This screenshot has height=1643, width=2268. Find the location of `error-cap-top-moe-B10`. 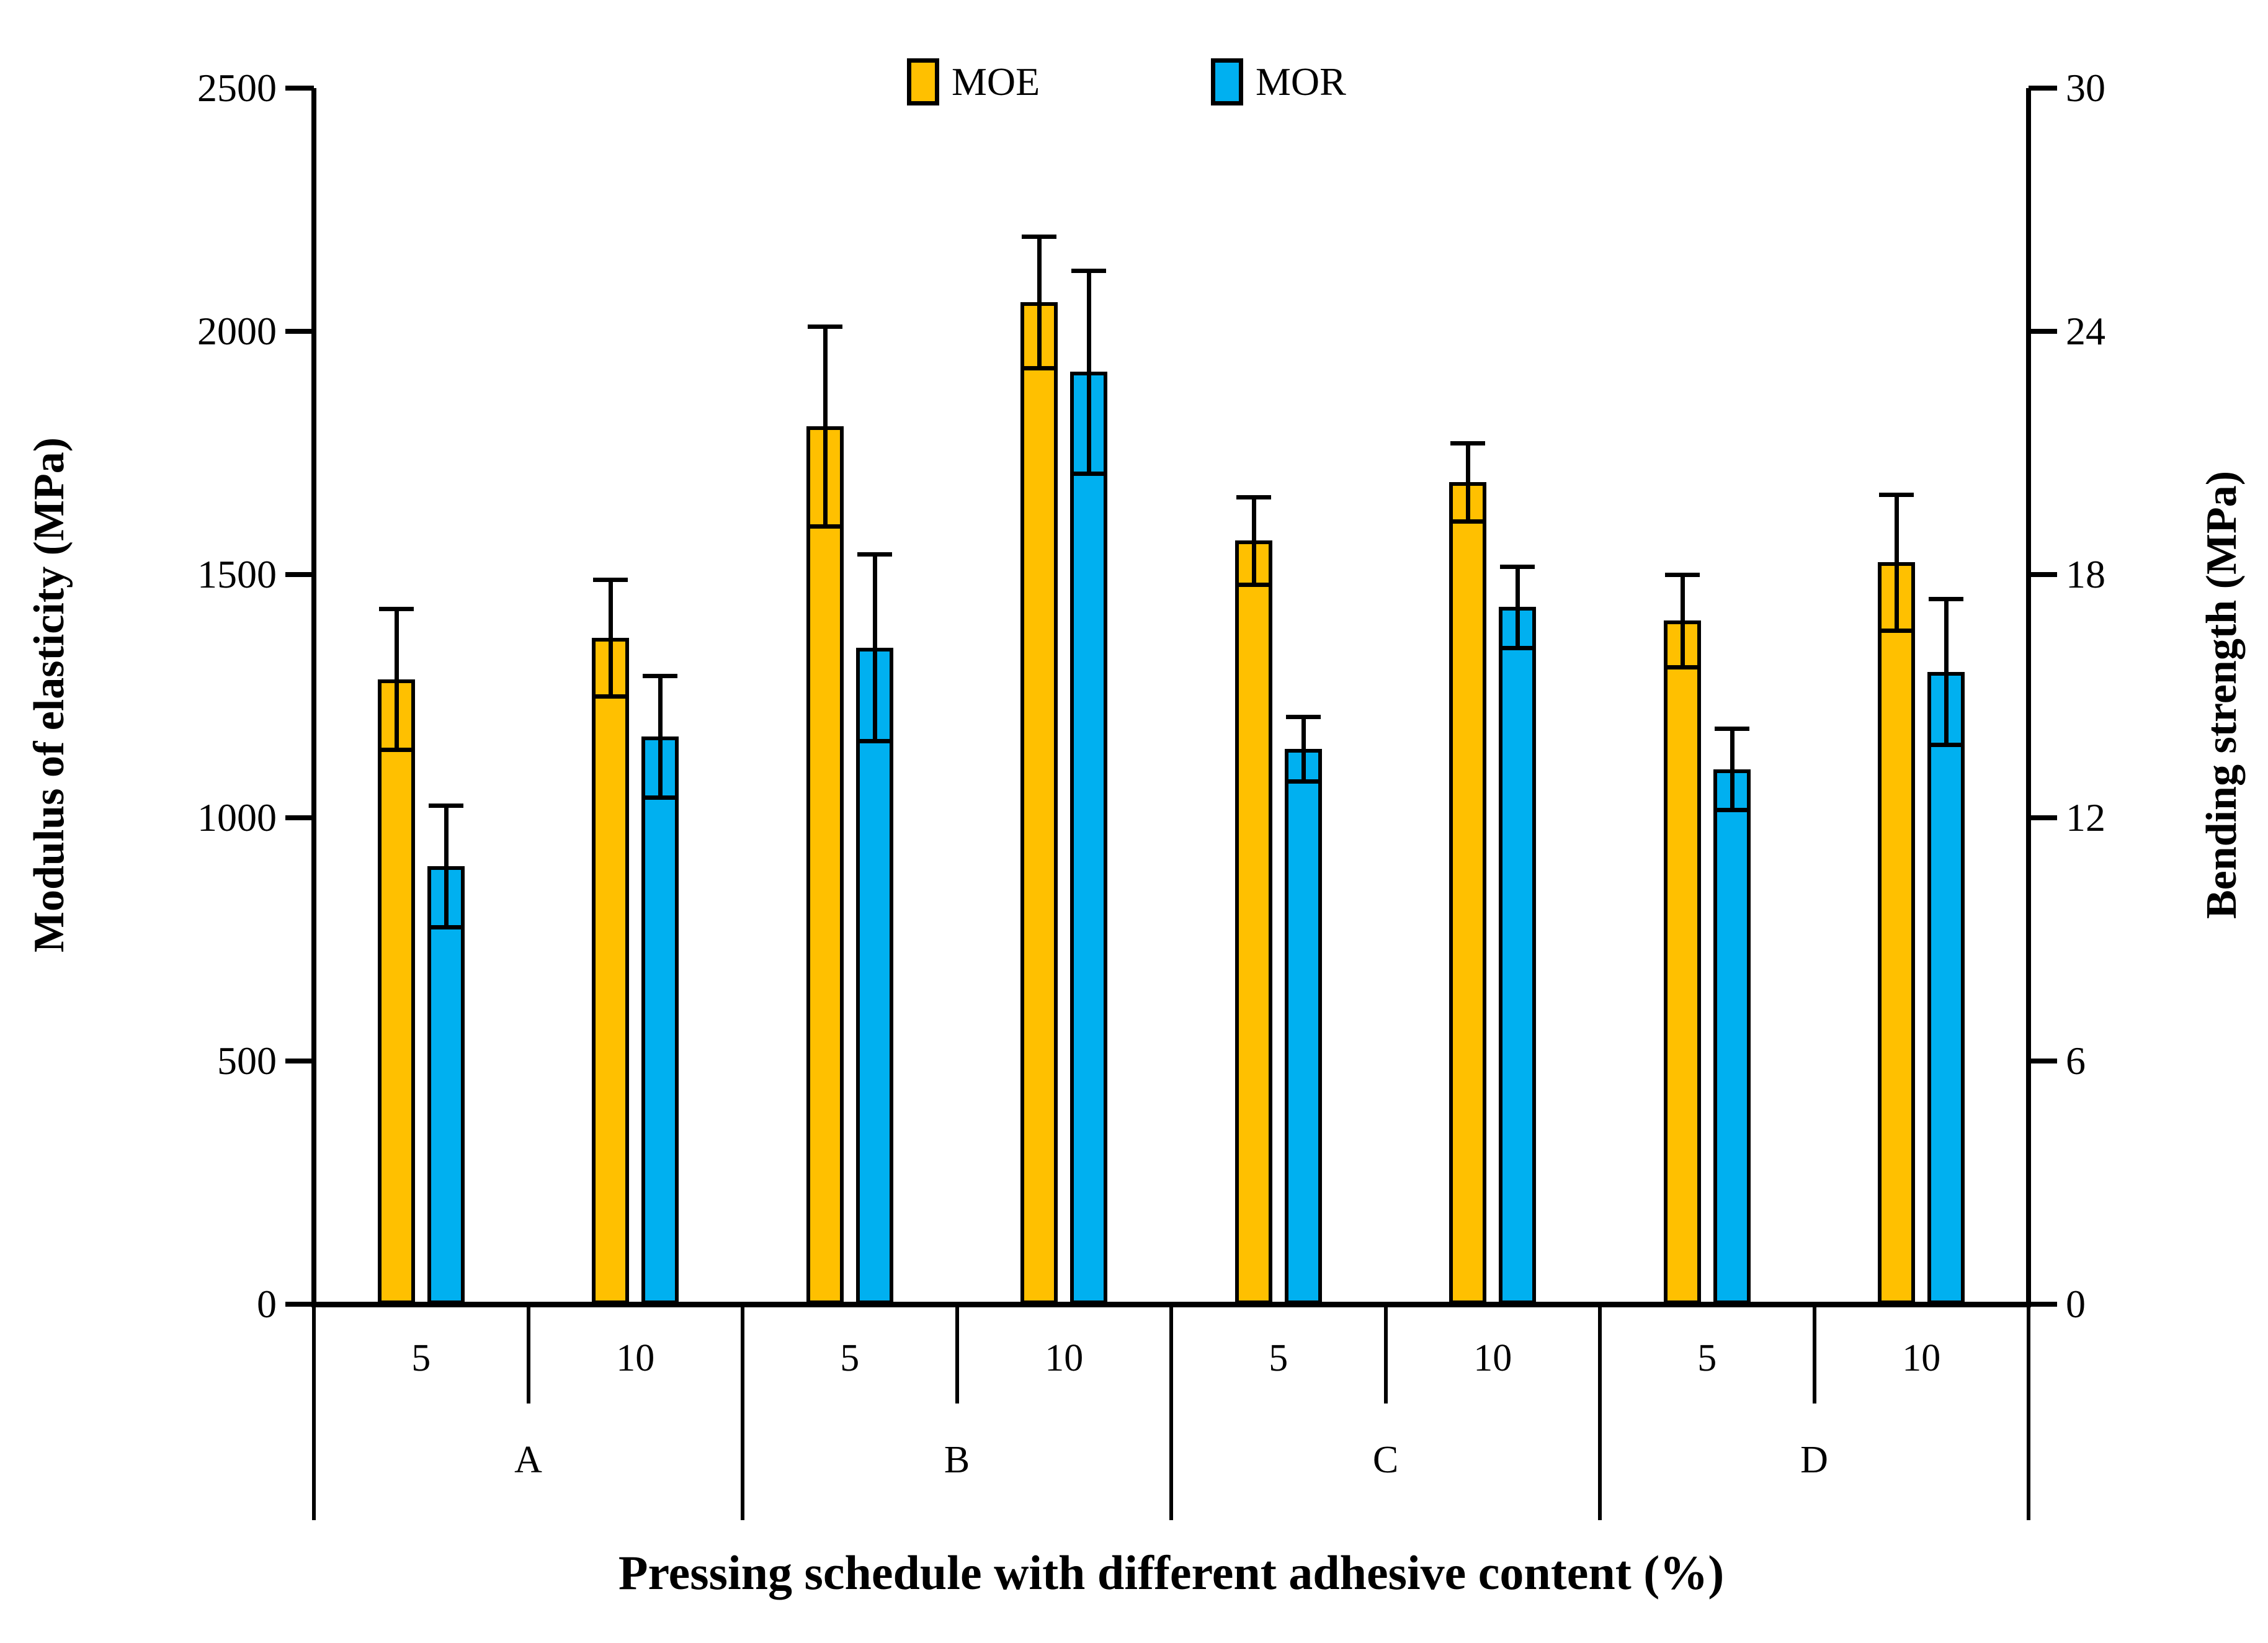

error-cap-top-moe-B10 is located at coordinates (1039, 237).